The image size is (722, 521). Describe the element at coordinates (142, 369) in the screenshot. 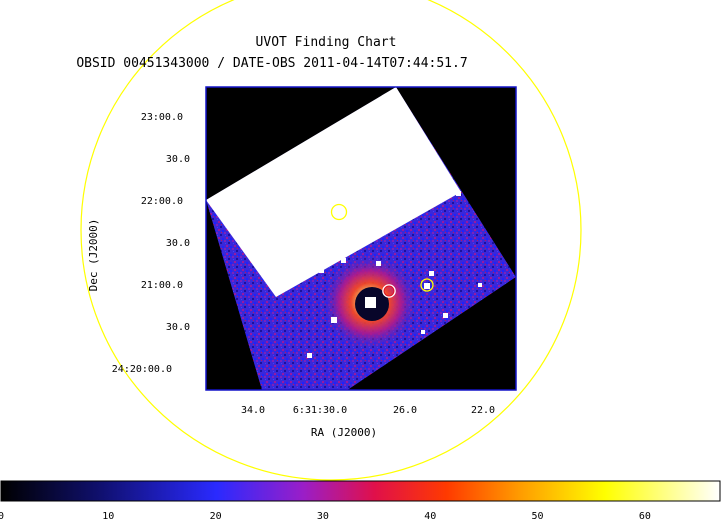

I see `svg-text: 24:20:00.0` at that location.